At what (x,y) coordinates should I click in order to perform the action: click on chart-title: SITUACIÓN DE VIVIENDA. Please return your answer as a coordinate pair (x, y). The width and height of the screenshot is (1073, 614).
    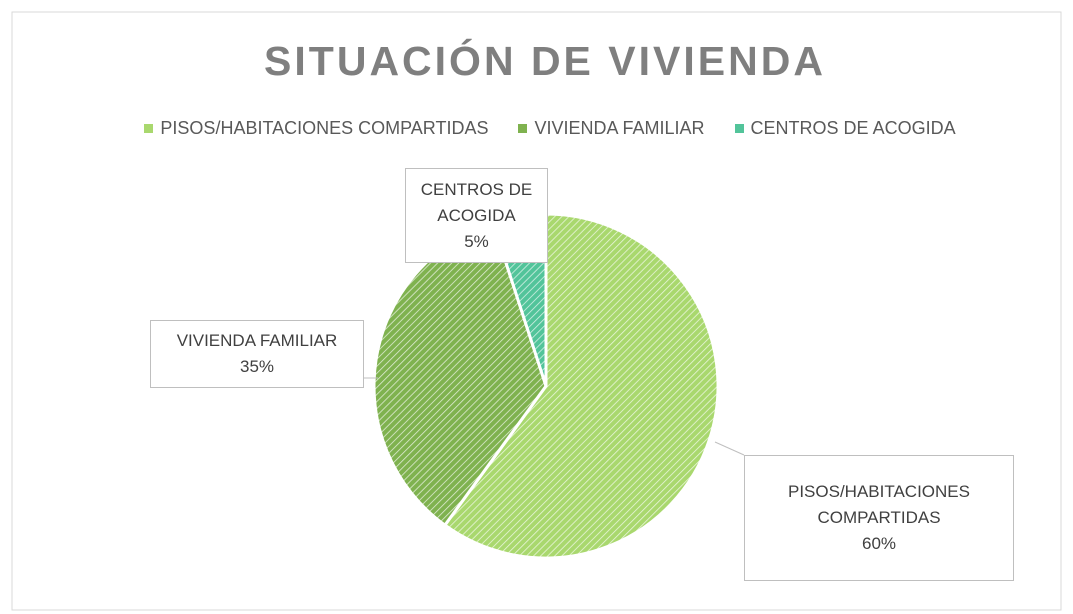
    Looking at the image, I should click on (545, 61).